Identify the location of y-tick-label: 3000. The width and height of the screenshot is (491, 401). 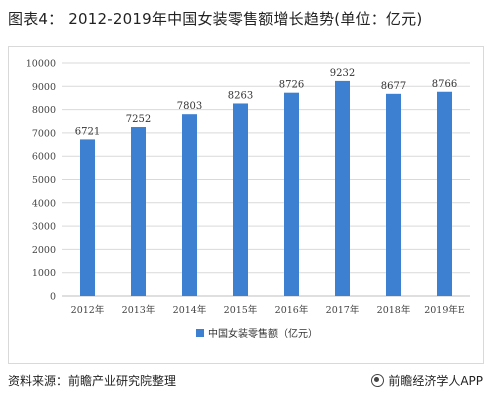
(44, 227).